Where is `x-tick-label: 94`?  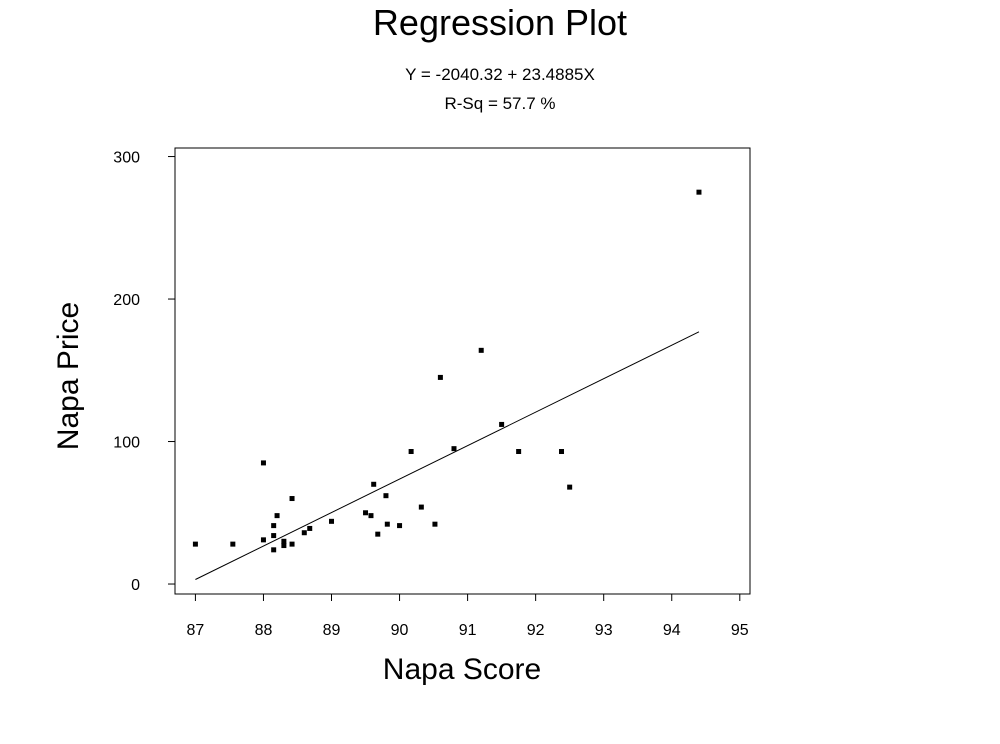 x-tick-label: 94 is located at coordinates (672, 630).